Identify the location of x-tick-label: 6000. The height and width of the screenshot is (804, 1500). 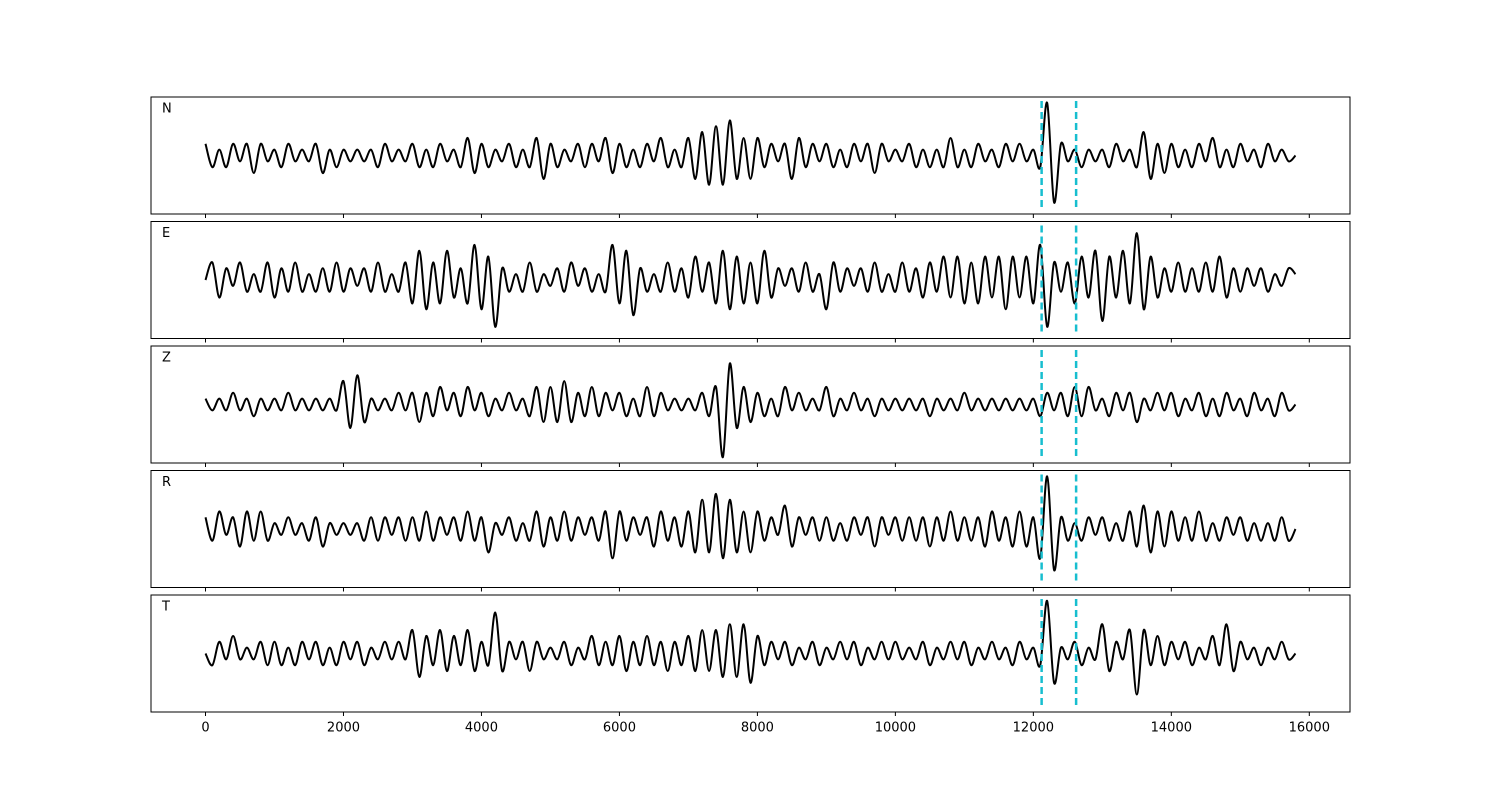
(619, 728).